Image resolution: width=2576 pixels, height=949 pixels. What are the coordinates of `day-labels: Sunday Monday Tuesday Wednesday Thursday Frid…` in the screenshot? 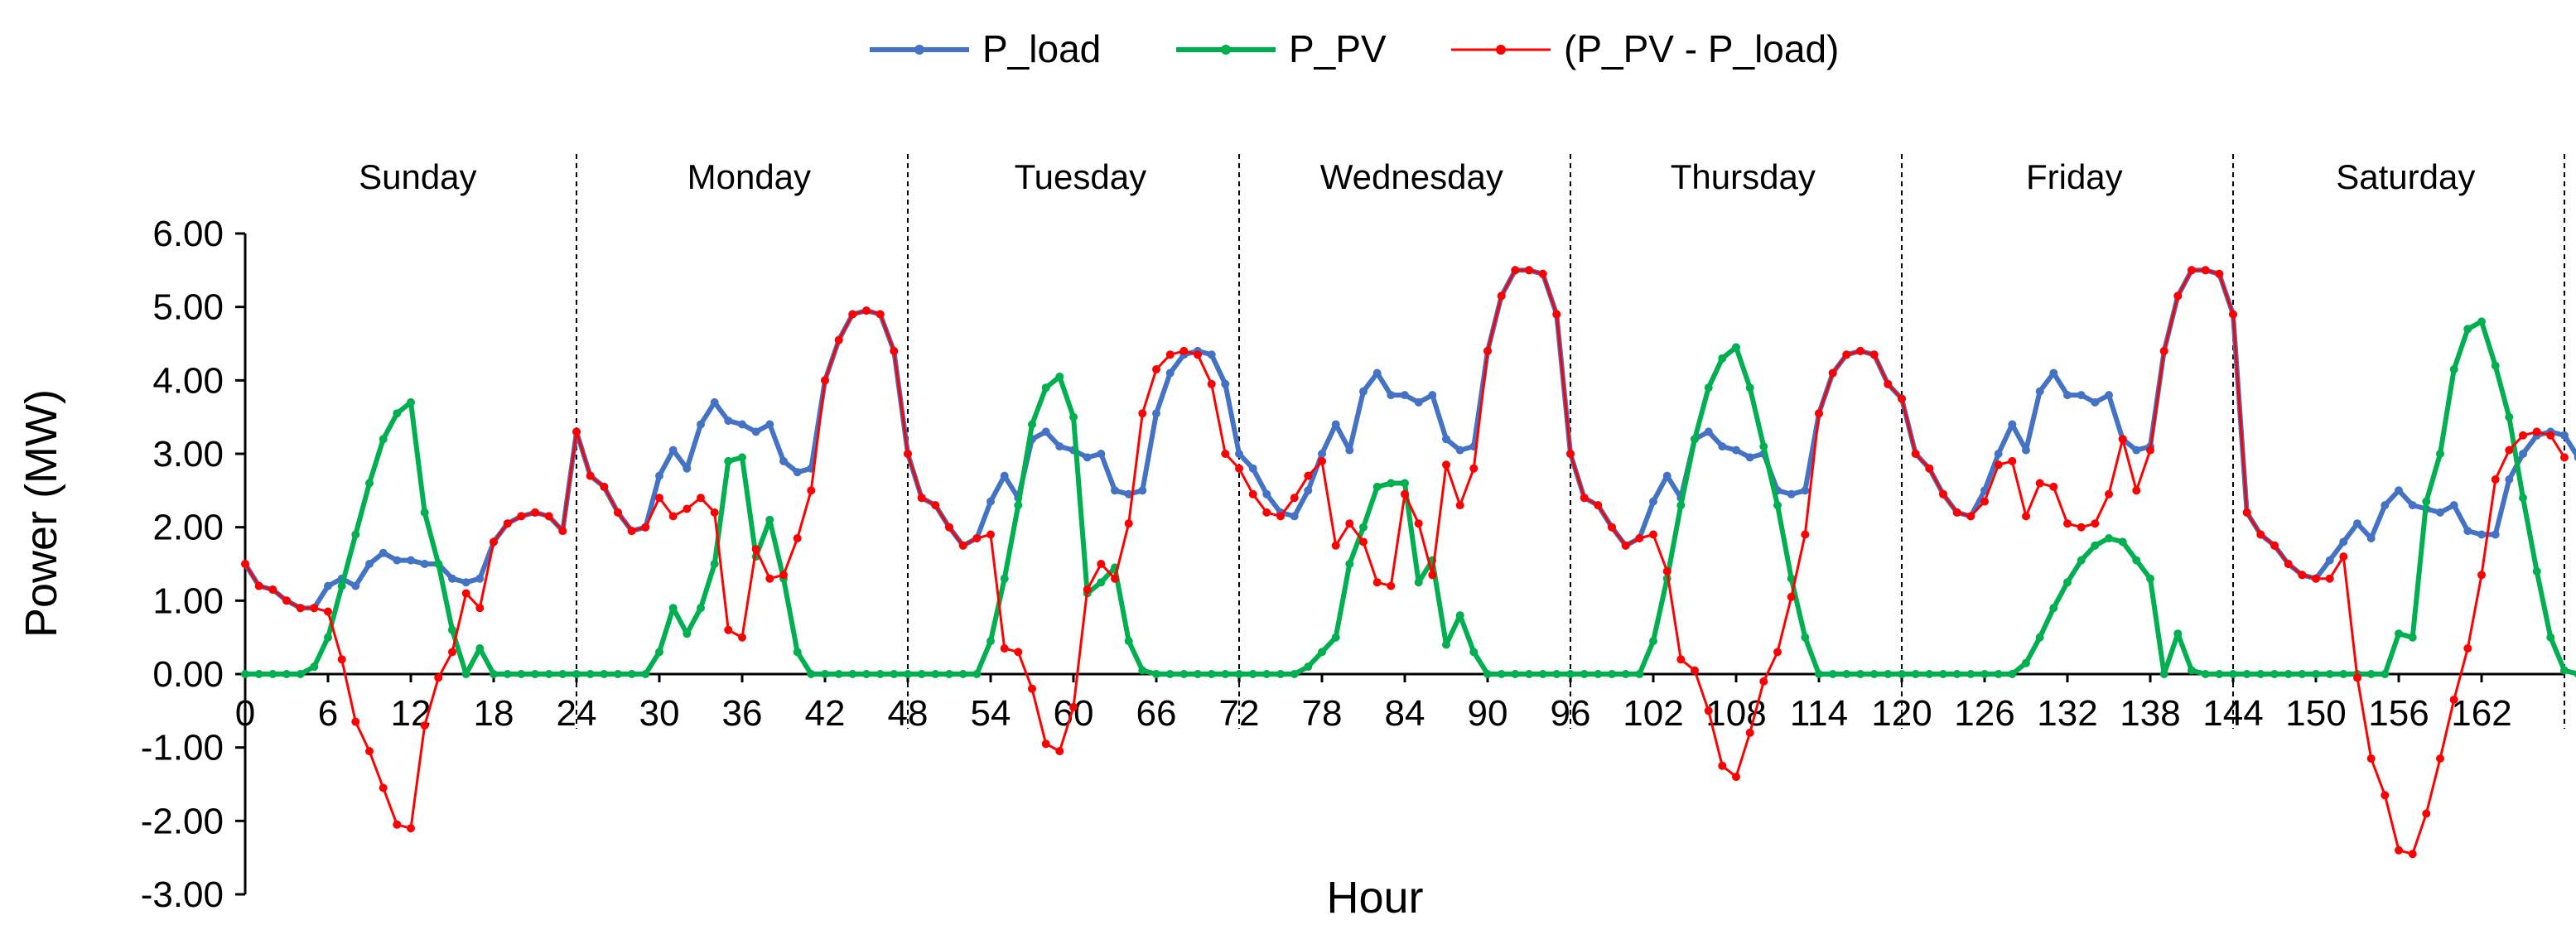 It's located at (1417, 176).